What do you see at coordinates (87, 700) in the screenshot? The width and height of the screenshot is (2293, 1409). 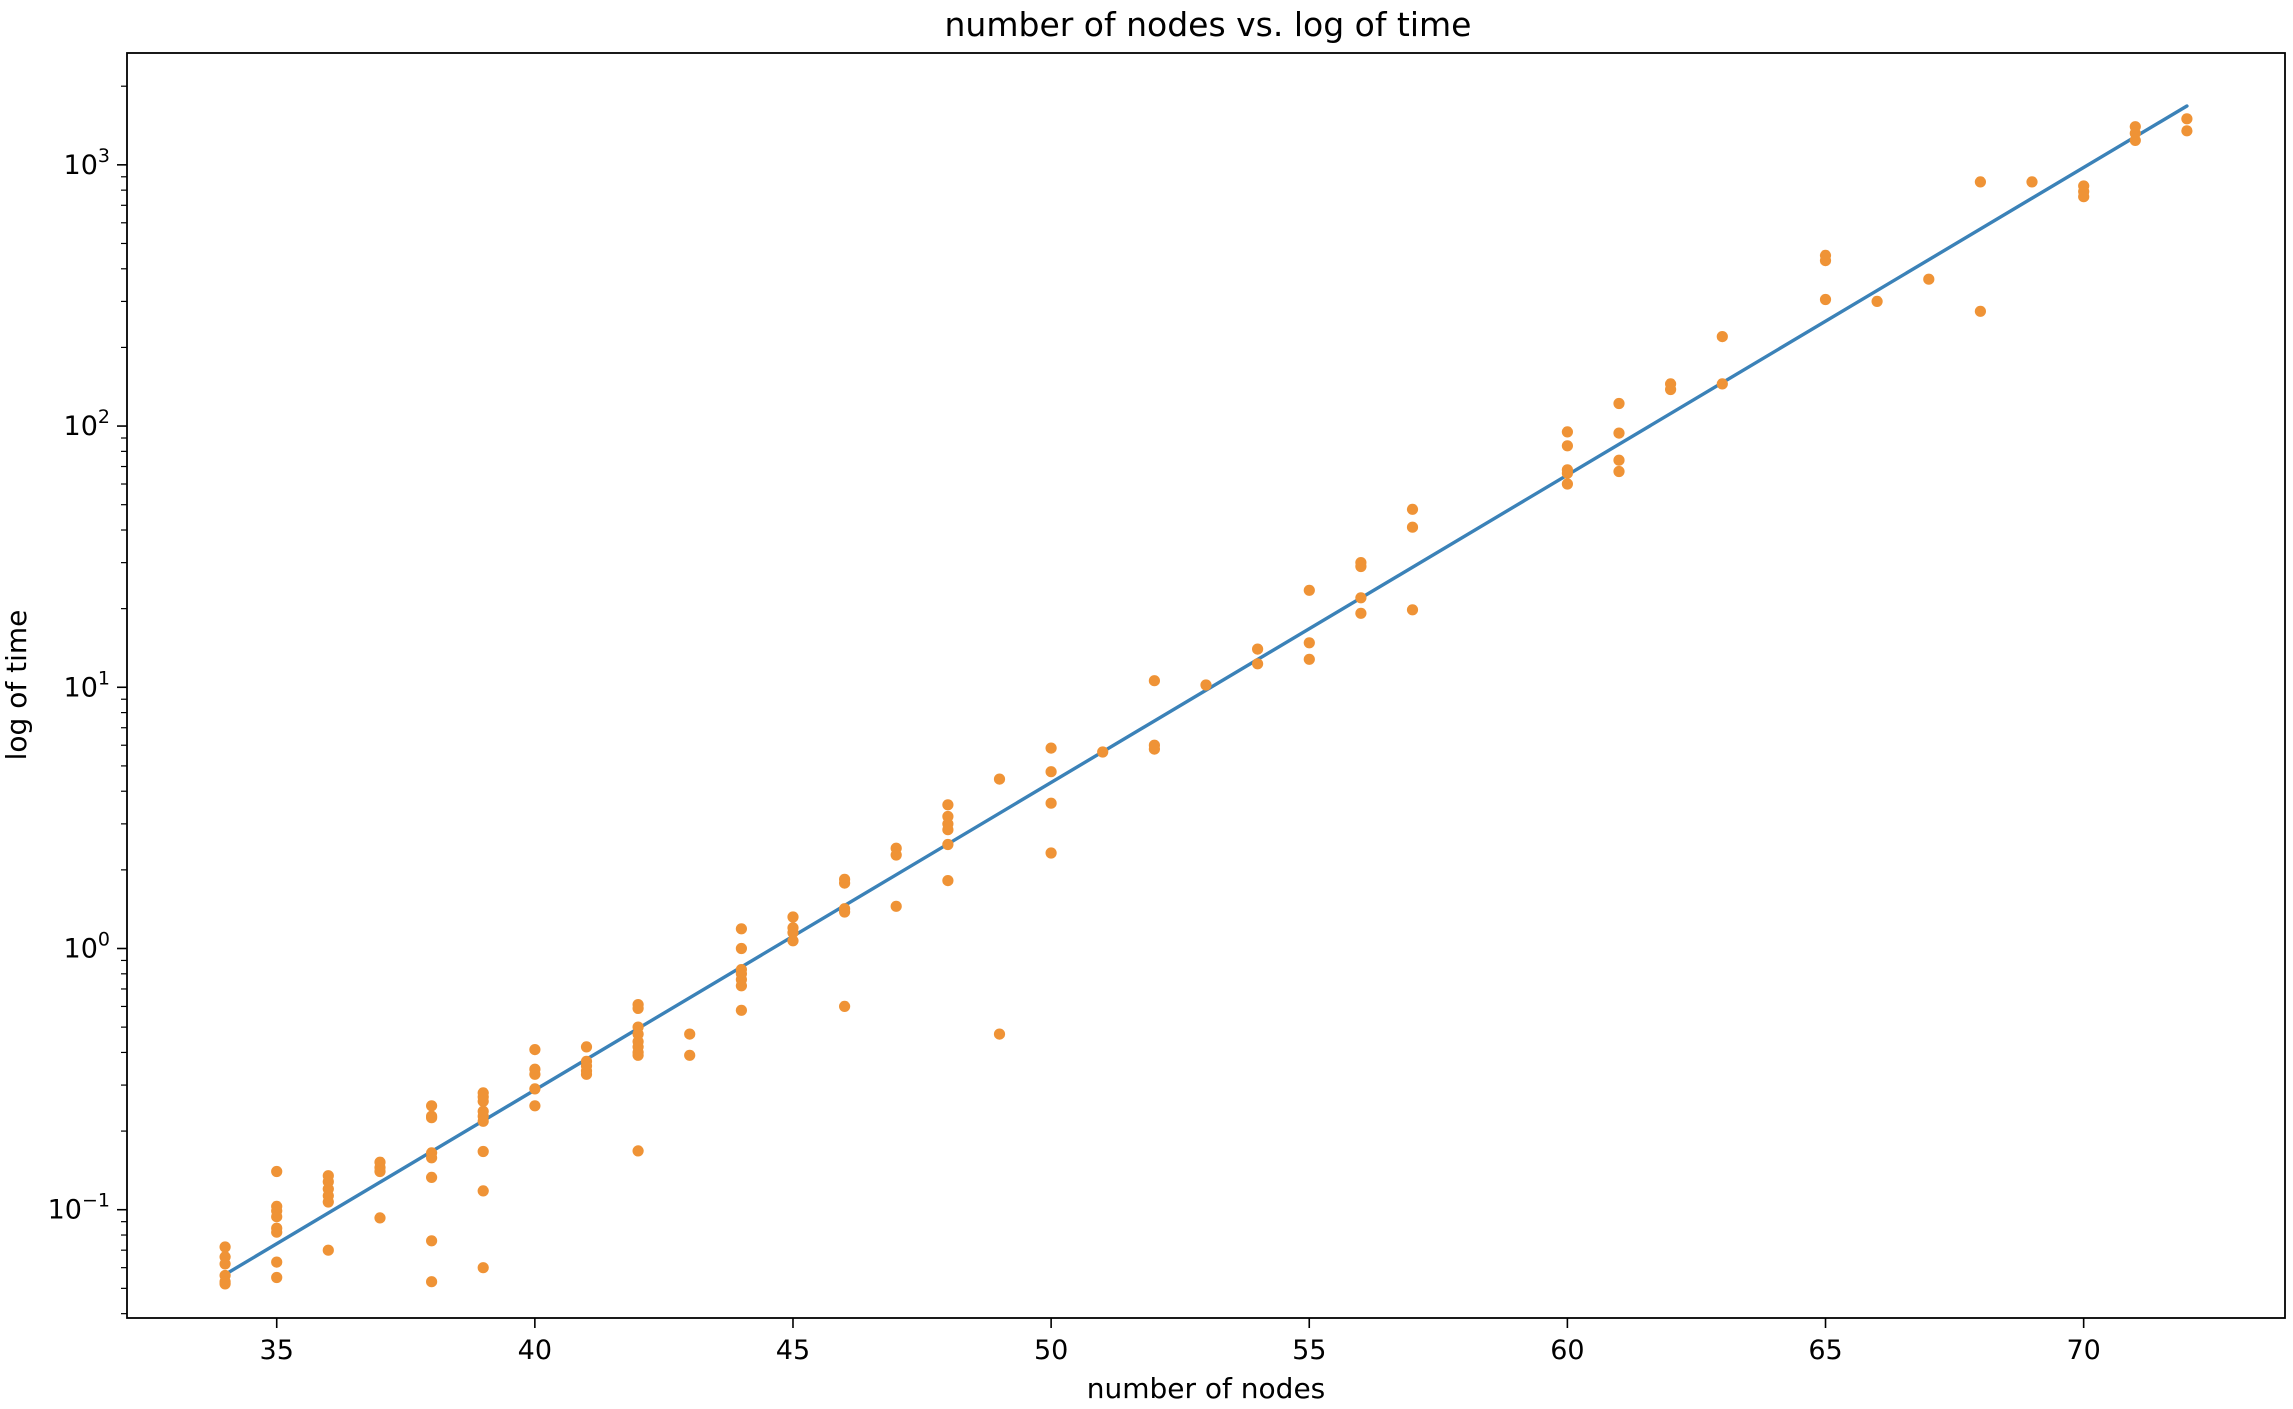 I see `y-axis: 10⁻¹ 10⁰ 10¹ 10² 10³` at bounding box center [87, 700].